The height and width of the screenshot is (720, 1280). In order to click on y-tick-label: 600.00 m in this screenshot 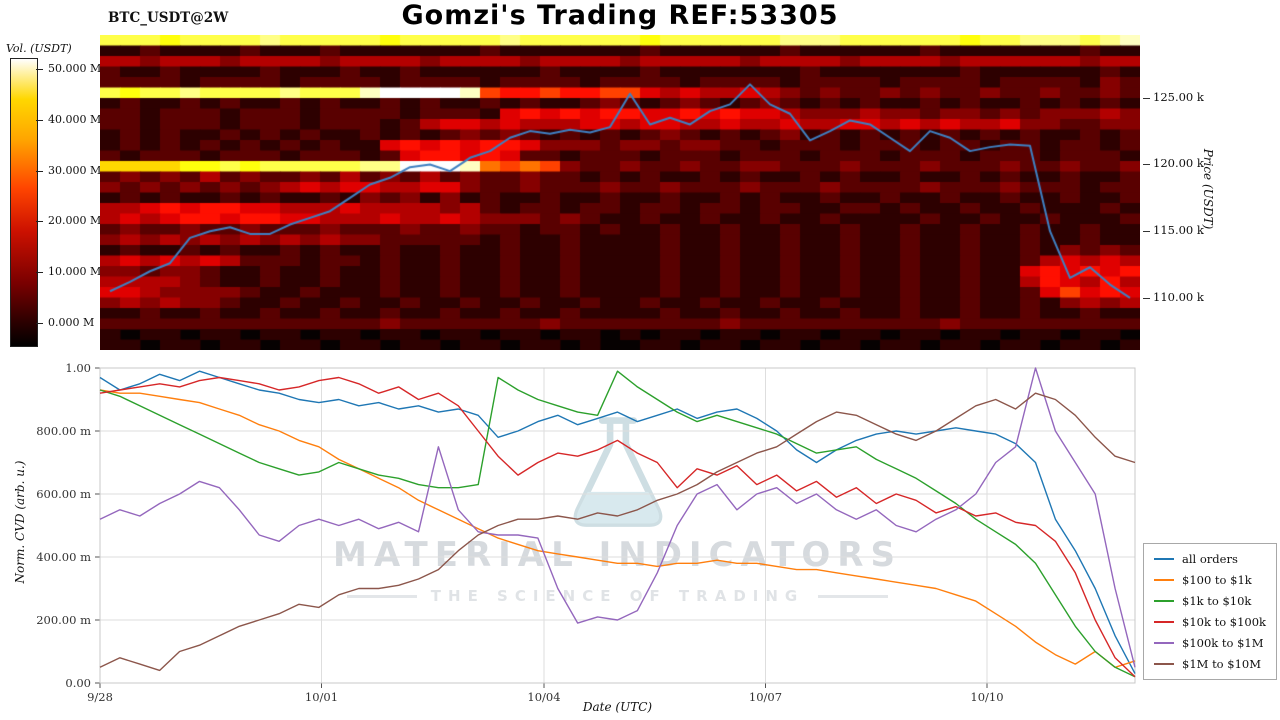, I will do `click(63, 494)`.